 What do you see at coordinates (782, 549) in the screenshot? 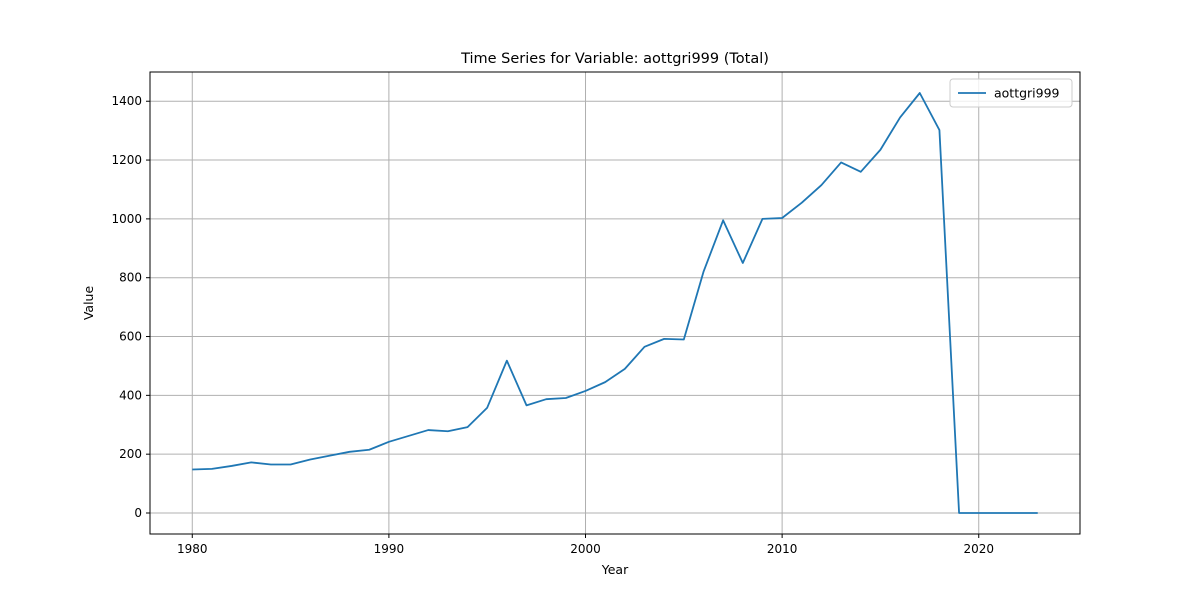
I see `x-tick-label: 2010` at bounding box center [782, 549].